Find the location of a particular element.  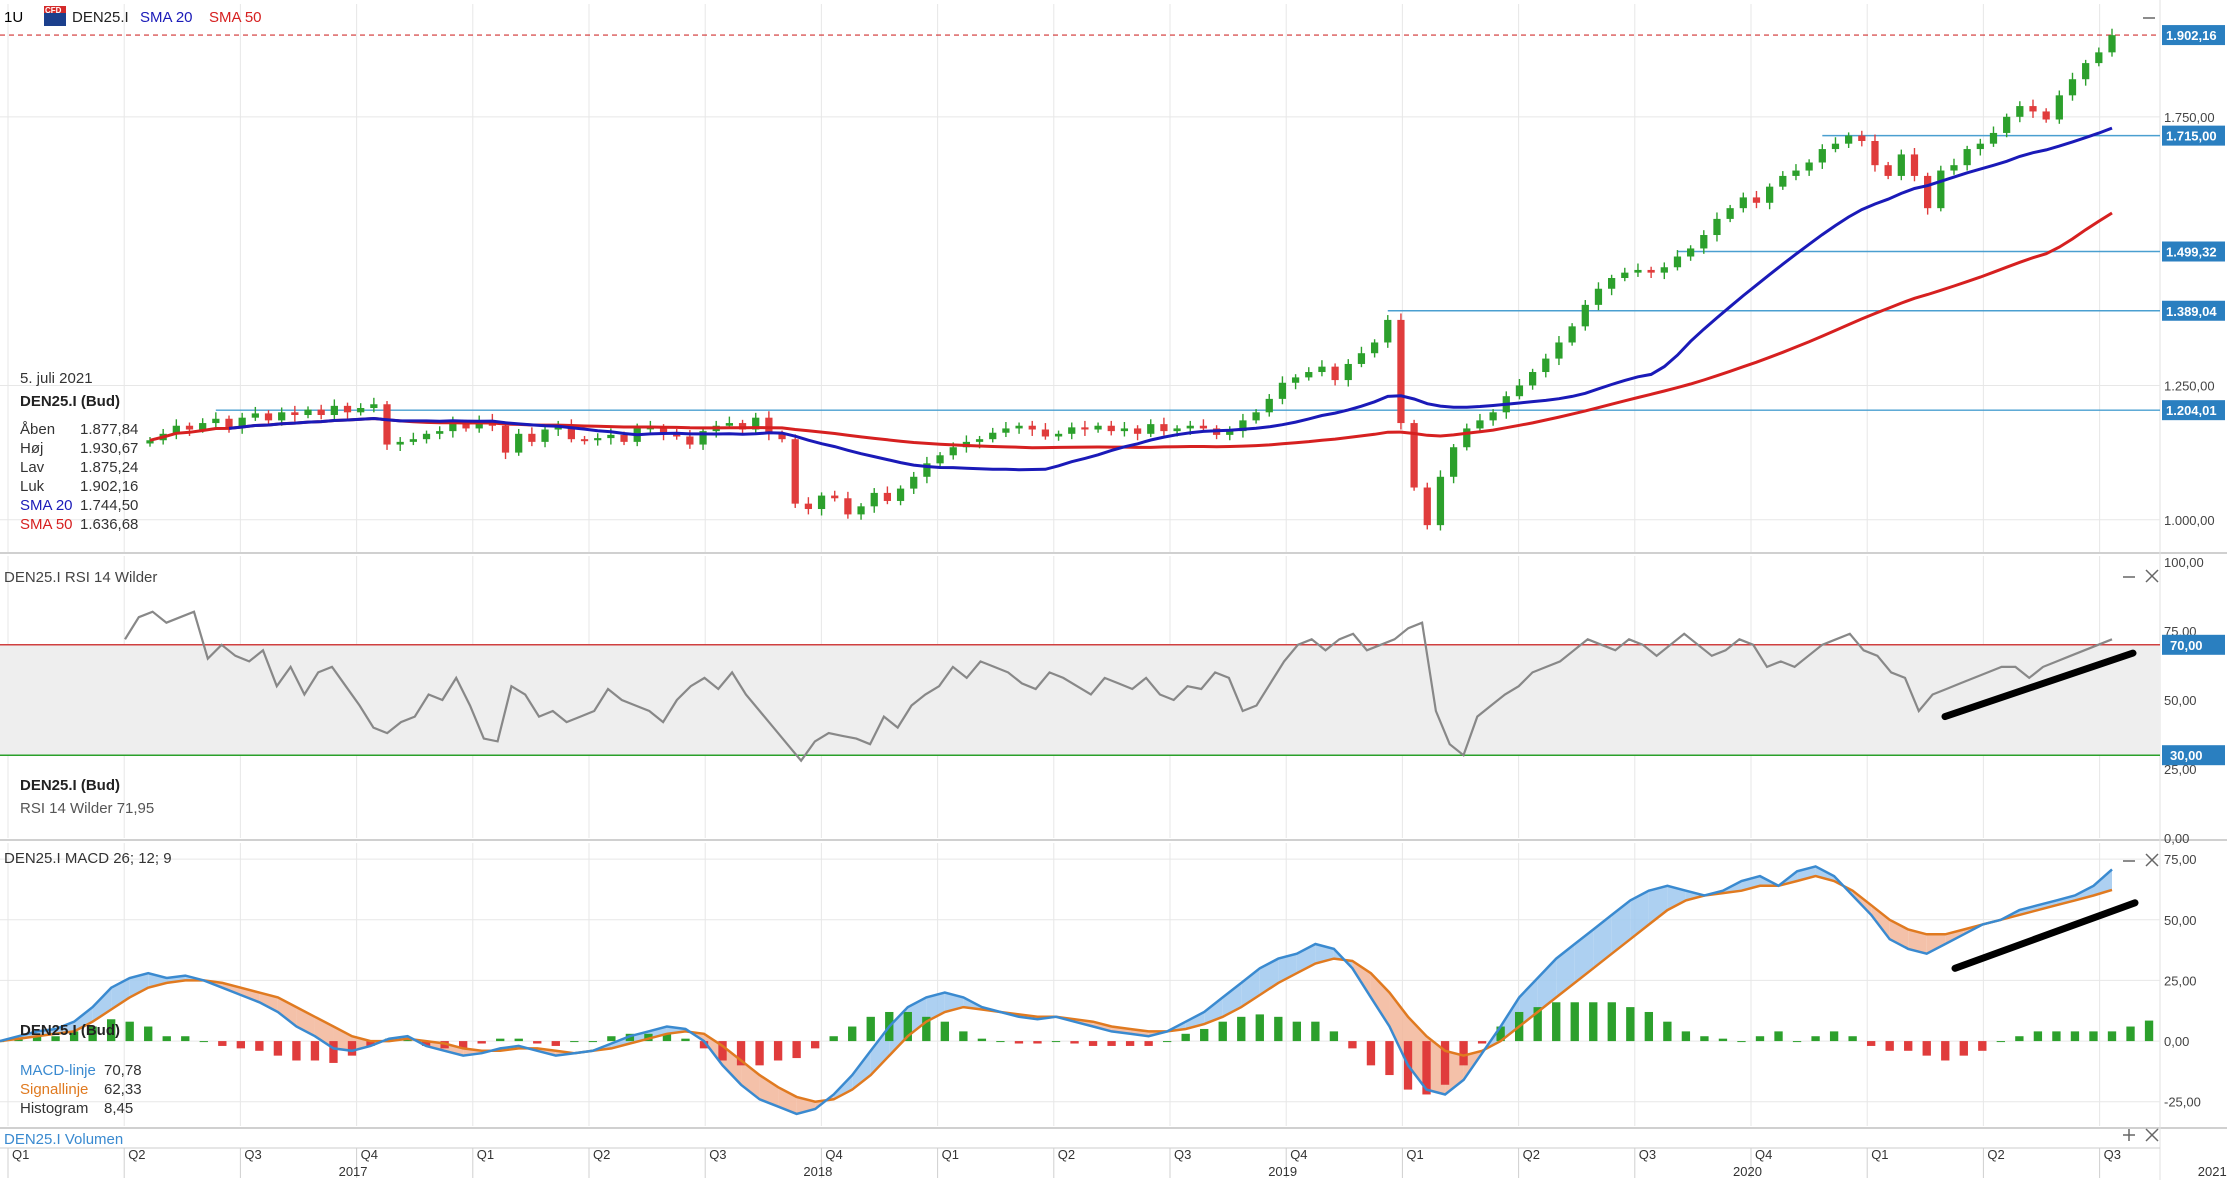

macd-info-value-hist: 8,45 is located at coordinates (118, 1108).